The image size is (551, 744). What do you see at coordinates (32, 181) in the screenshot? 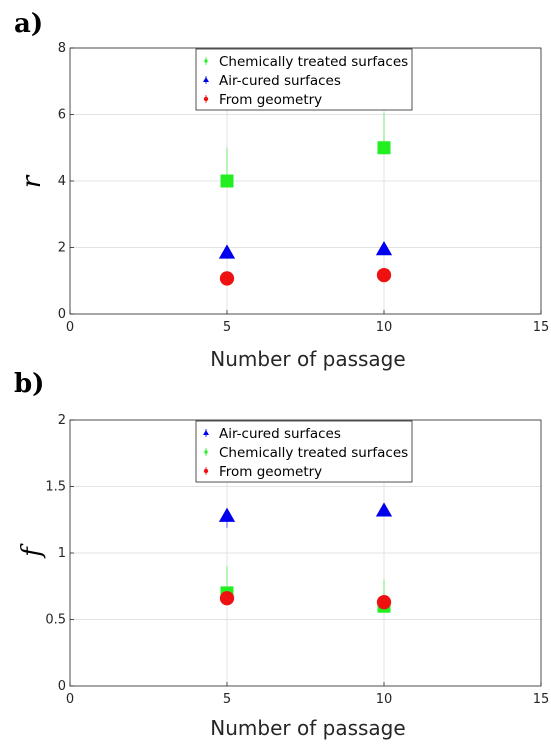
I see `y-axis-label-a: r` at bounding box center [32, 181].